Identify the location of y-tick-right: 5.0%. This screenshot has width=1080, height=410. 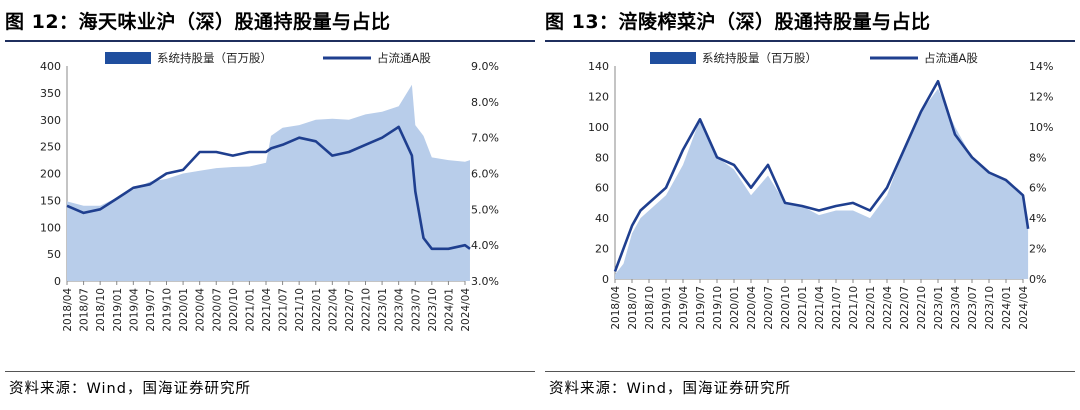
(485, 209).